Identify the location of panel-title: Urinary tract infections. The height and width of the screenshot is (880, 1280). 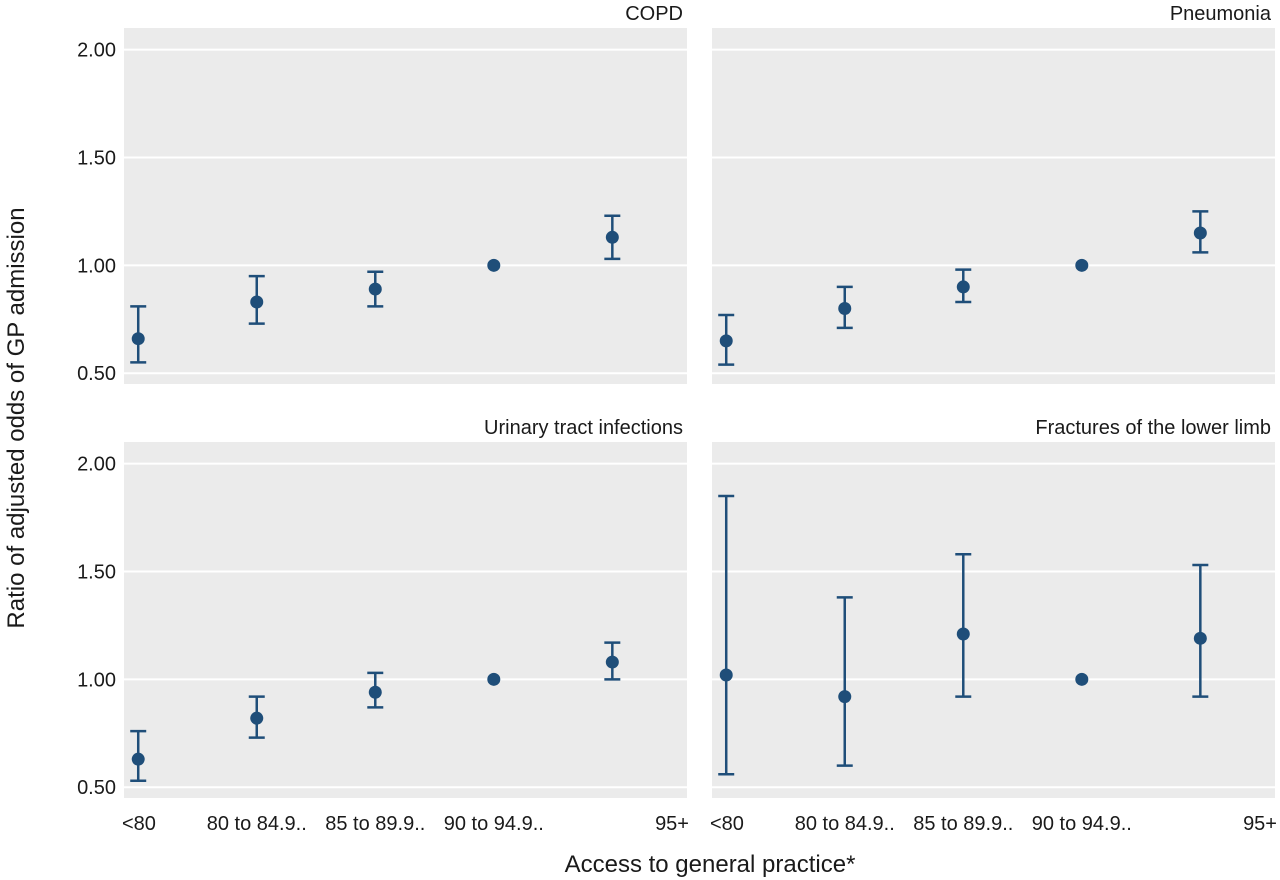
(583, 428).